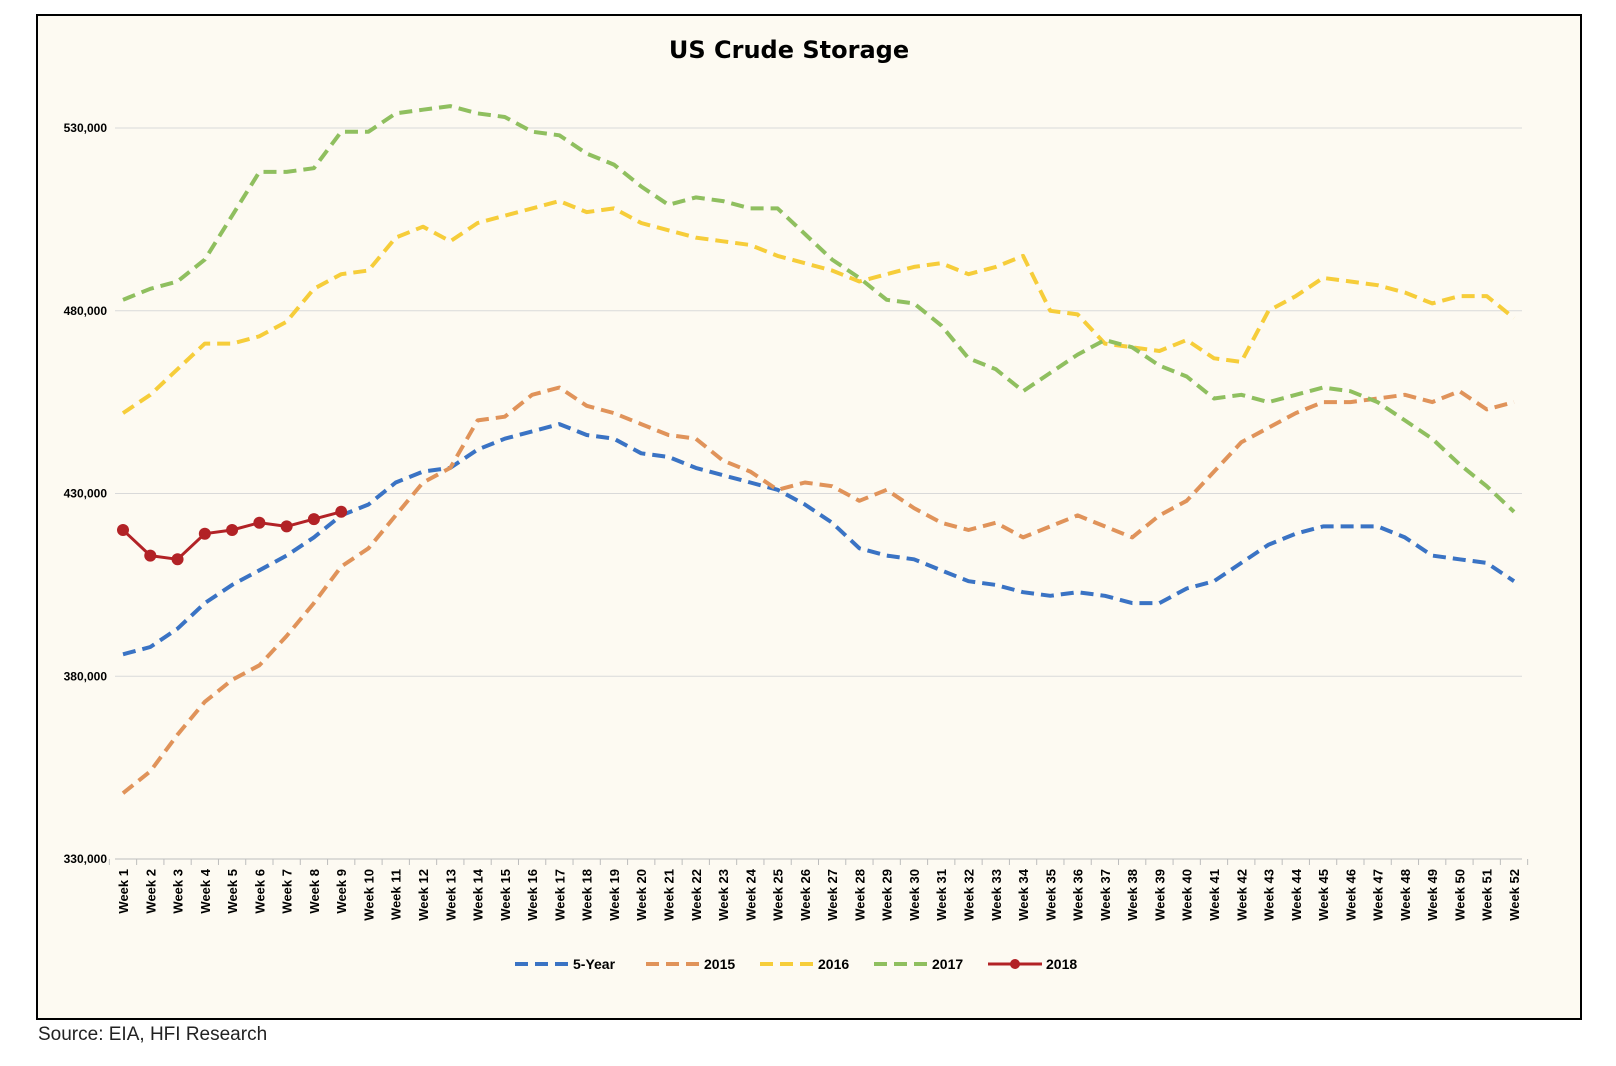 This screenshot has width=1616, height=1066. I want to click on legend-label: 2015, so click(719, 964).